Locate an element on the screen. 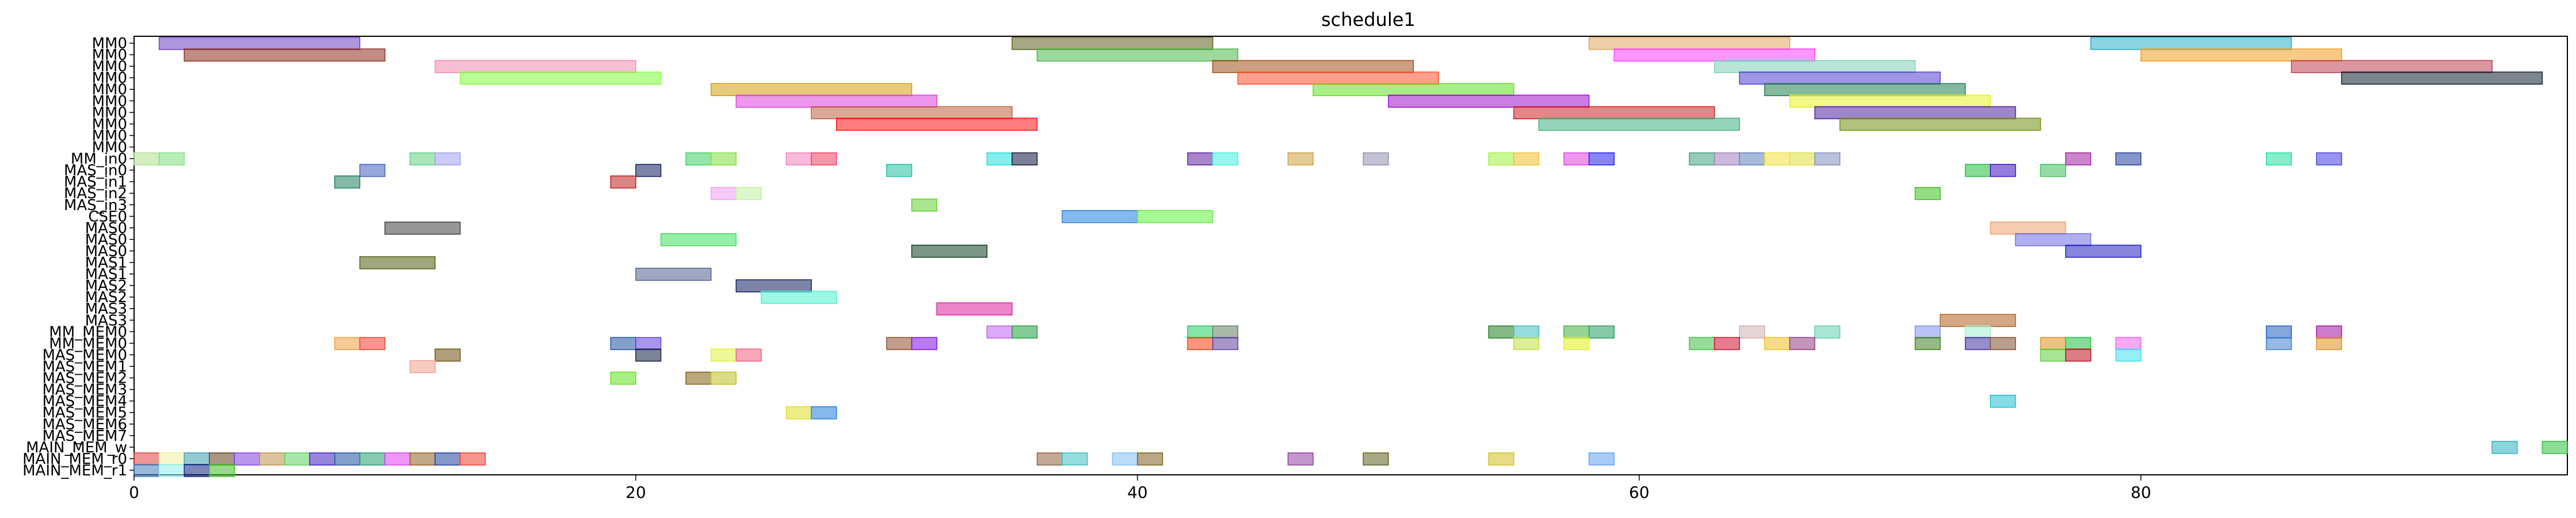 This screenshot has width=2576, height=518. y-tick-label: MM_in0 is located at coordinates (99, 160).